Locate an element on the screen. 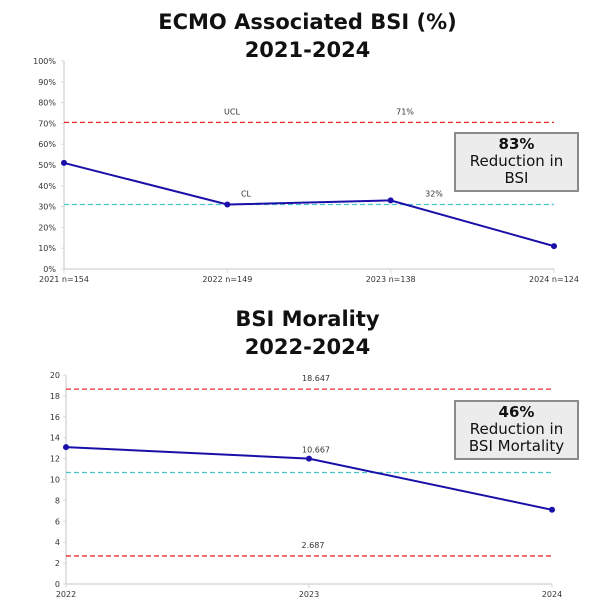 This screenshot has height=615, width=615. chart1-cl-value-label: 32% is located at coordinates (434, 194).